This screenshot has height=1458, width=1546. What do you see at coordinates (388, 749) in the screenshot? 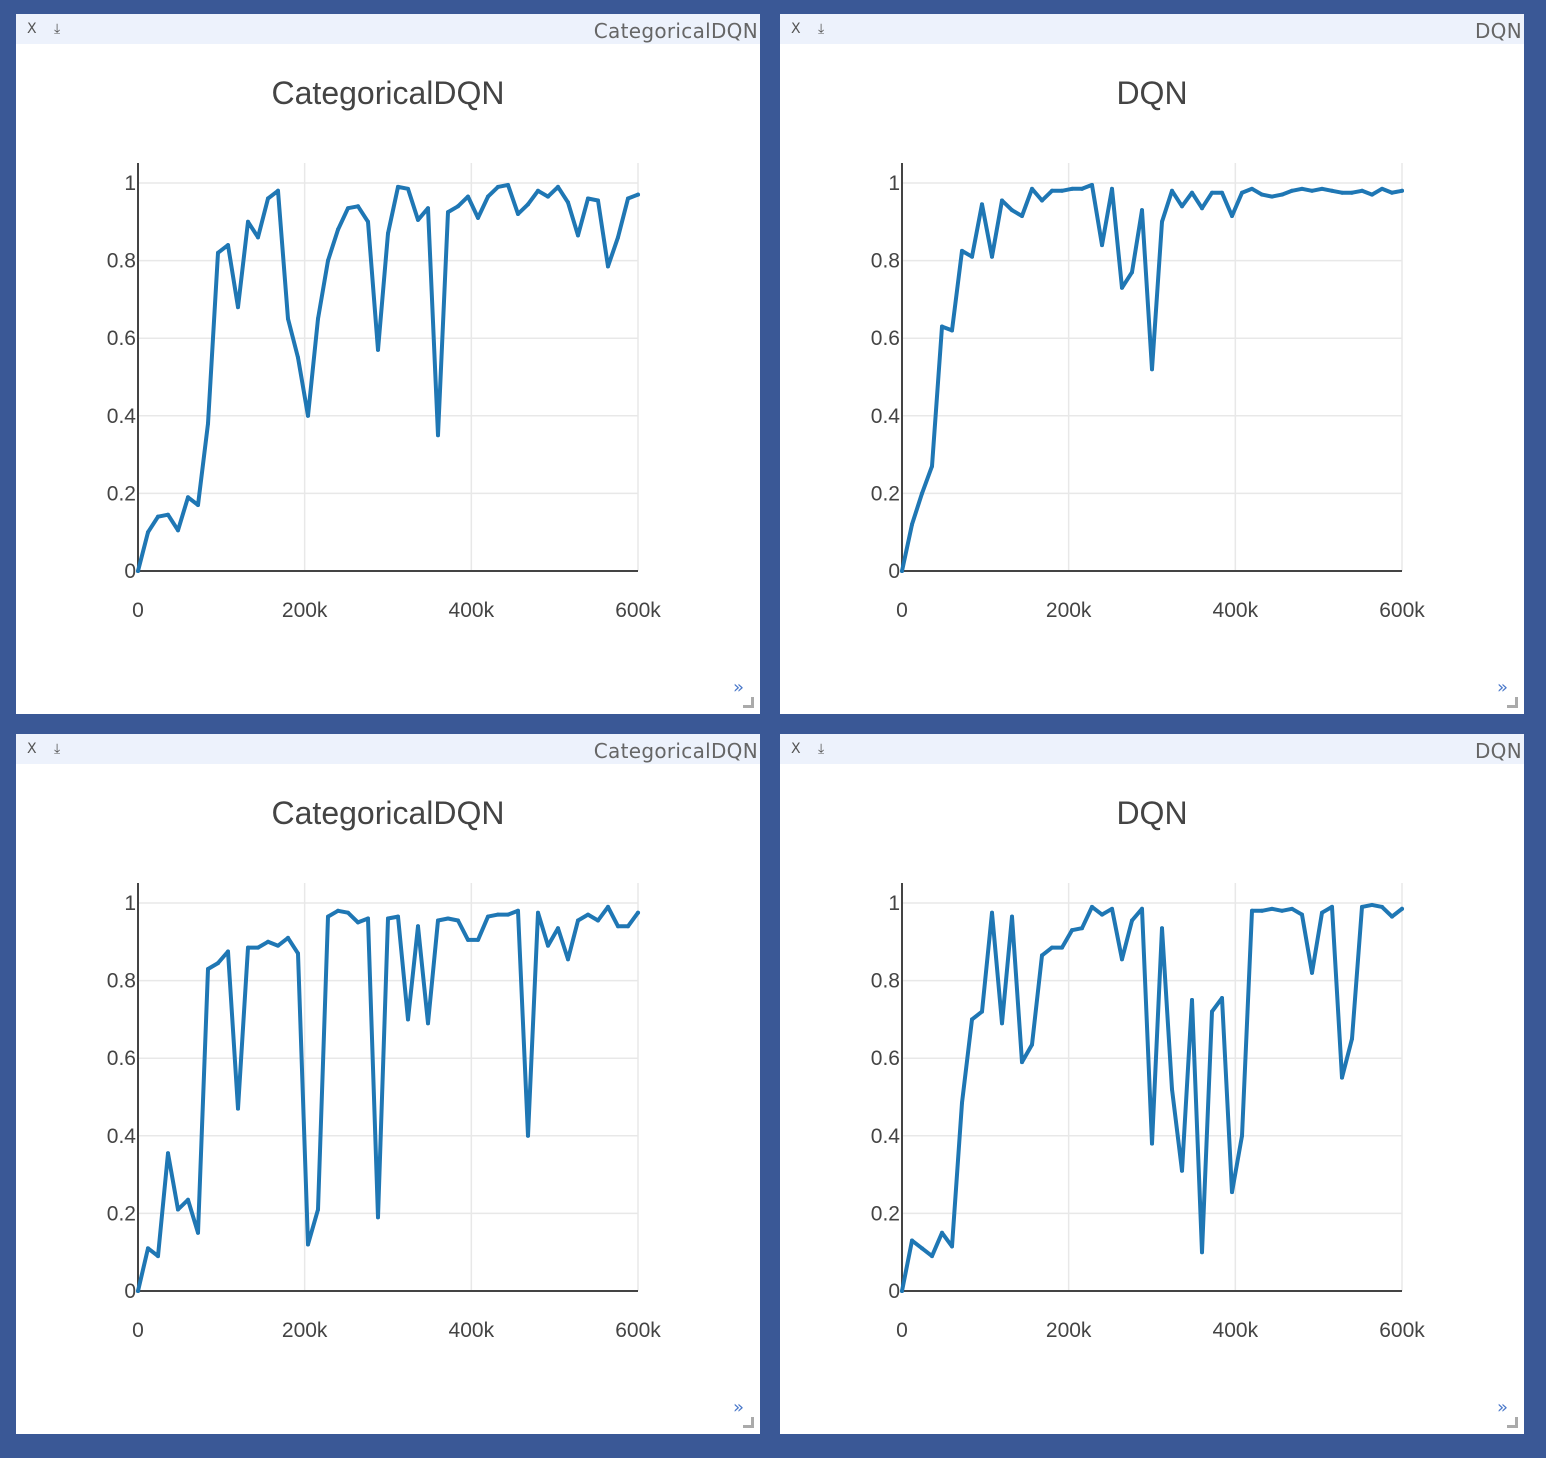
I see `pane-title-bar: X ⤓ CategoricalDQN` at bounding box center [388, 749].